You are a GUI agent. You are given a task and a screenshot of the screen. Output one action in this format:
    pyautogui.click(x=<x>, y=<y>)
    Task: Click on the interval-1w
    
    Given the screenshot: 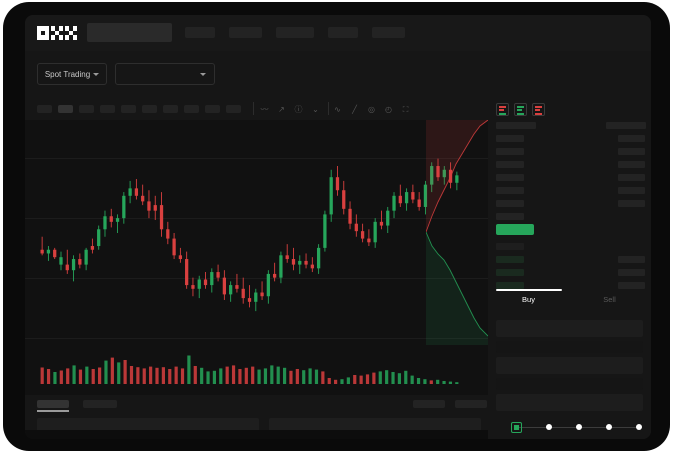 What is the action you would take?
    pyautogui.click(x=191, y=109)
    